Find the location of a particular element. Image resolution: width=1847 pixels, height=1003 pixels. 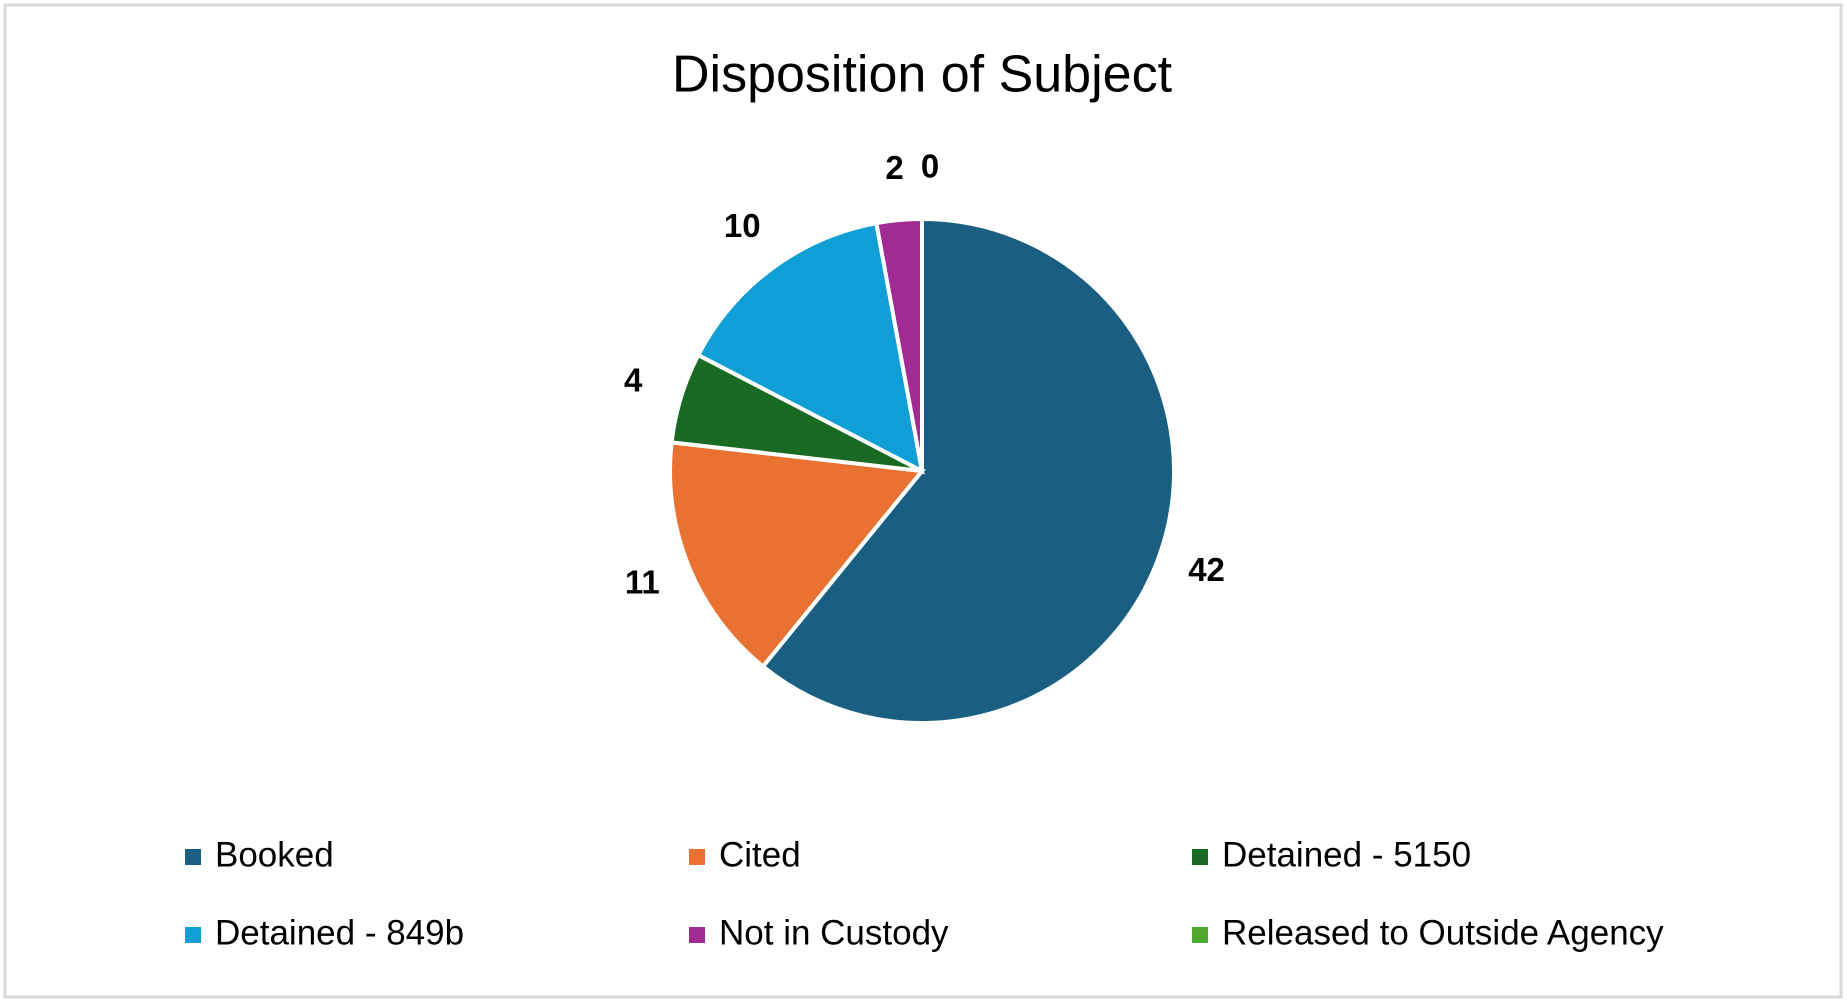

legend-label: Not in Custody is located at coordinates (834, 932).